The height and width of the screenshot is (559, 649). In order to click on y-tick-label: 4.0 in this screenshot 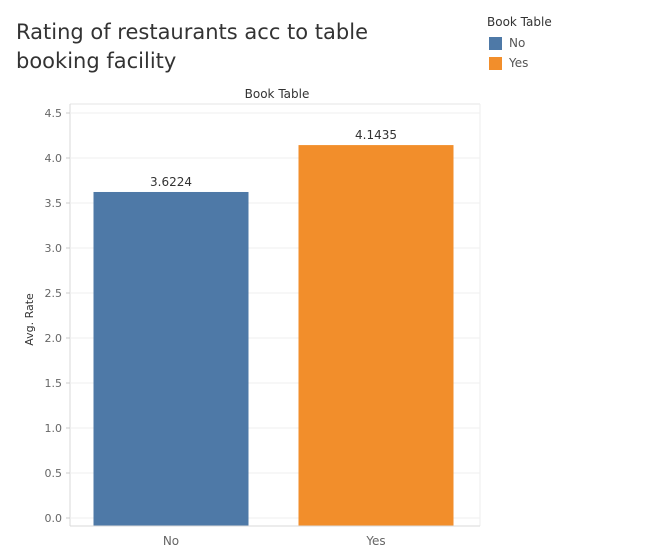, I will do `click(54, 158)`.